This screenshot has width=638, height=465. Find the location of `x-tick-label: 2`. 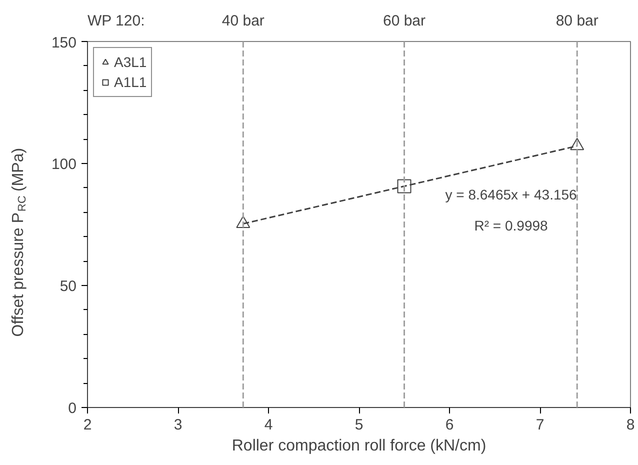

x-tick-label: 2 is located at coordinates (87, 425).